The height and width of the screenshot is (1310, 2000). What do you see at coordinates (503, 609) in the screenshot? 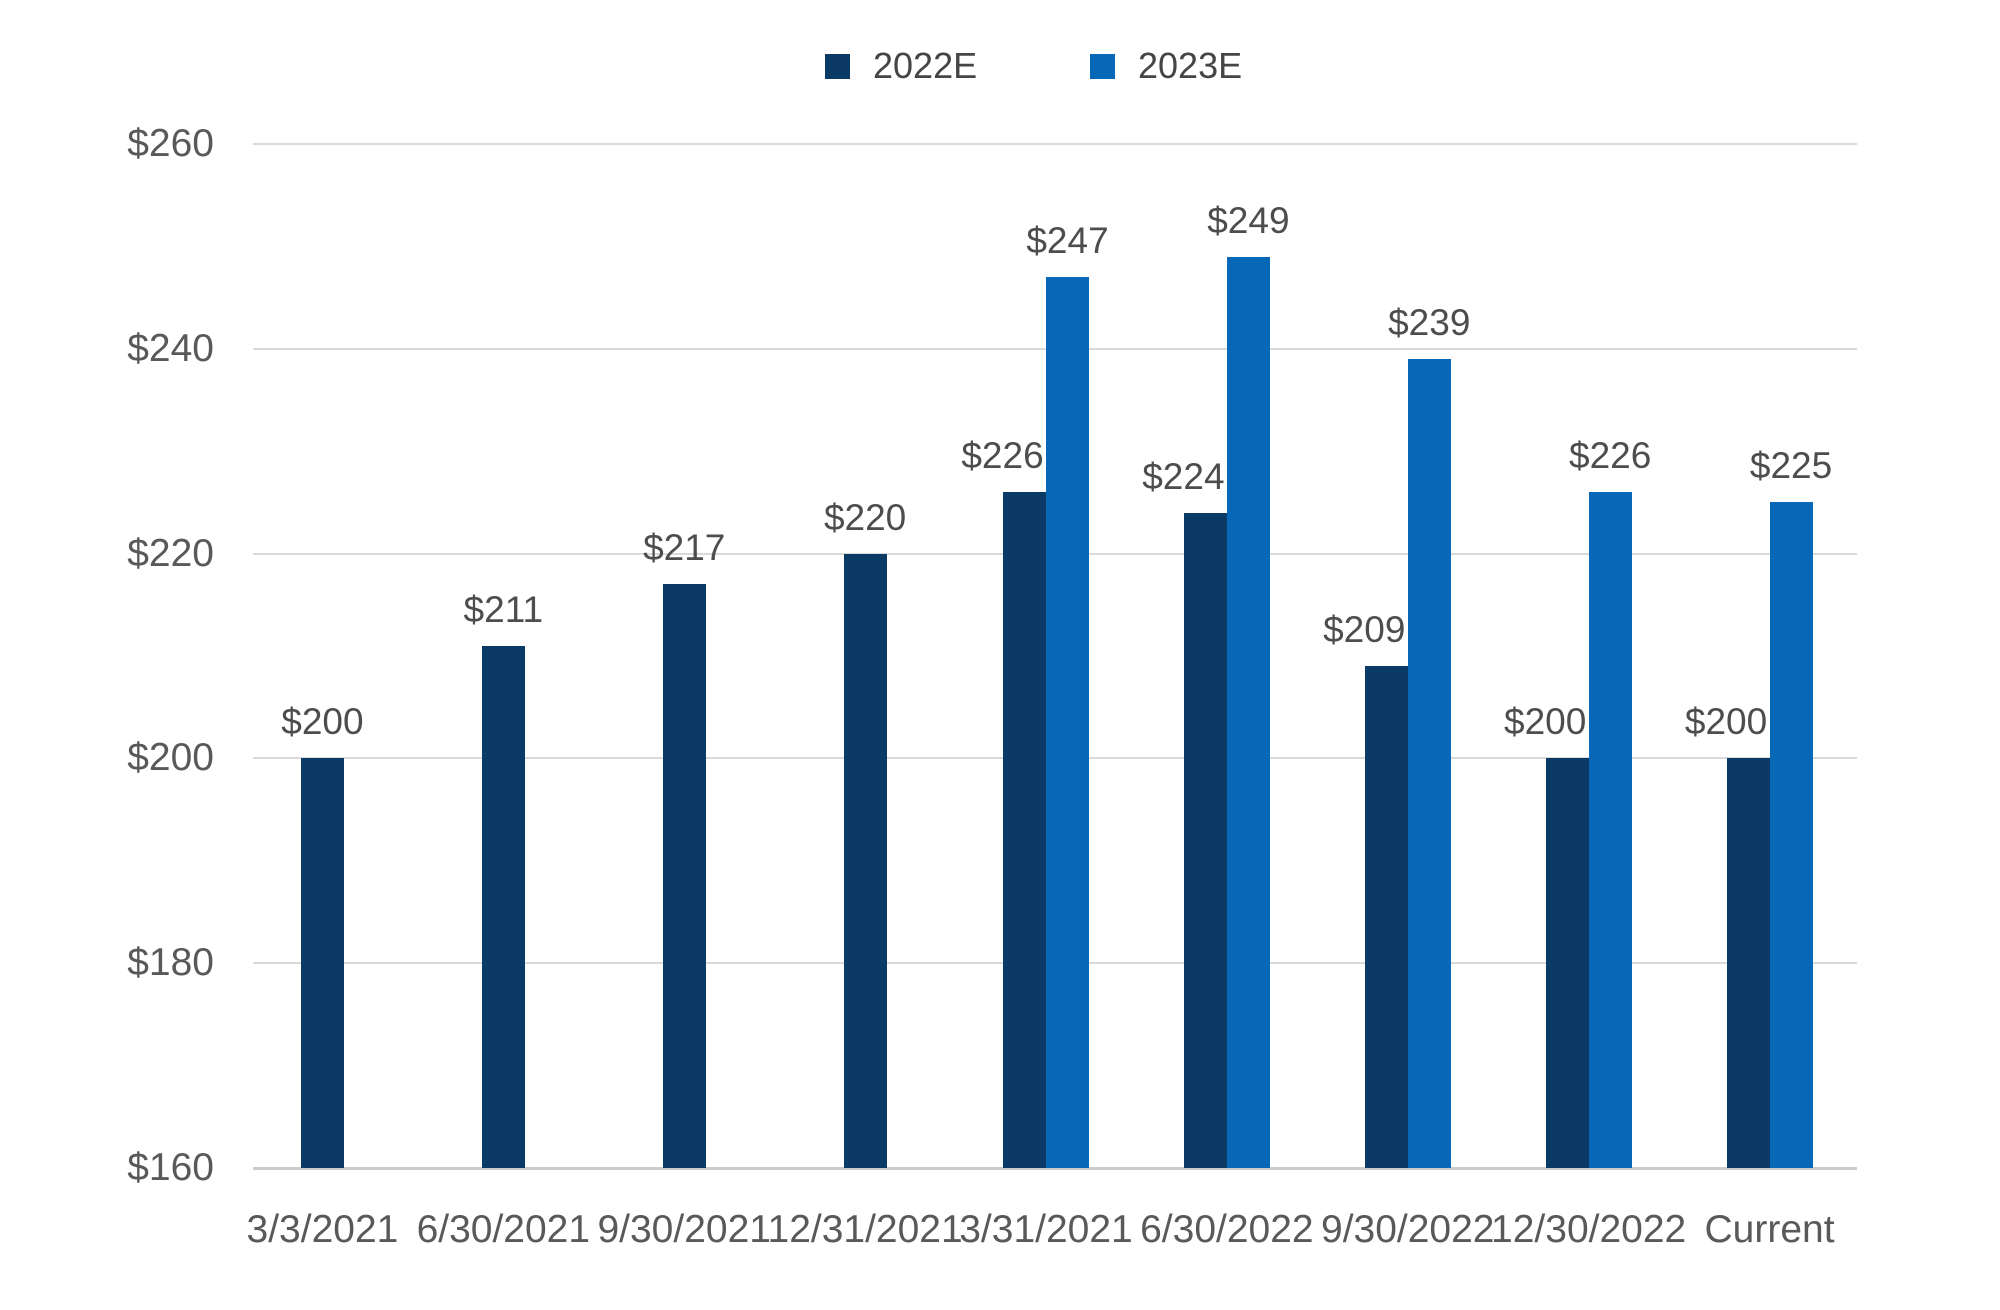
I see `bar-value-label-2022e-1: $211` at bounding box center [503, 609].